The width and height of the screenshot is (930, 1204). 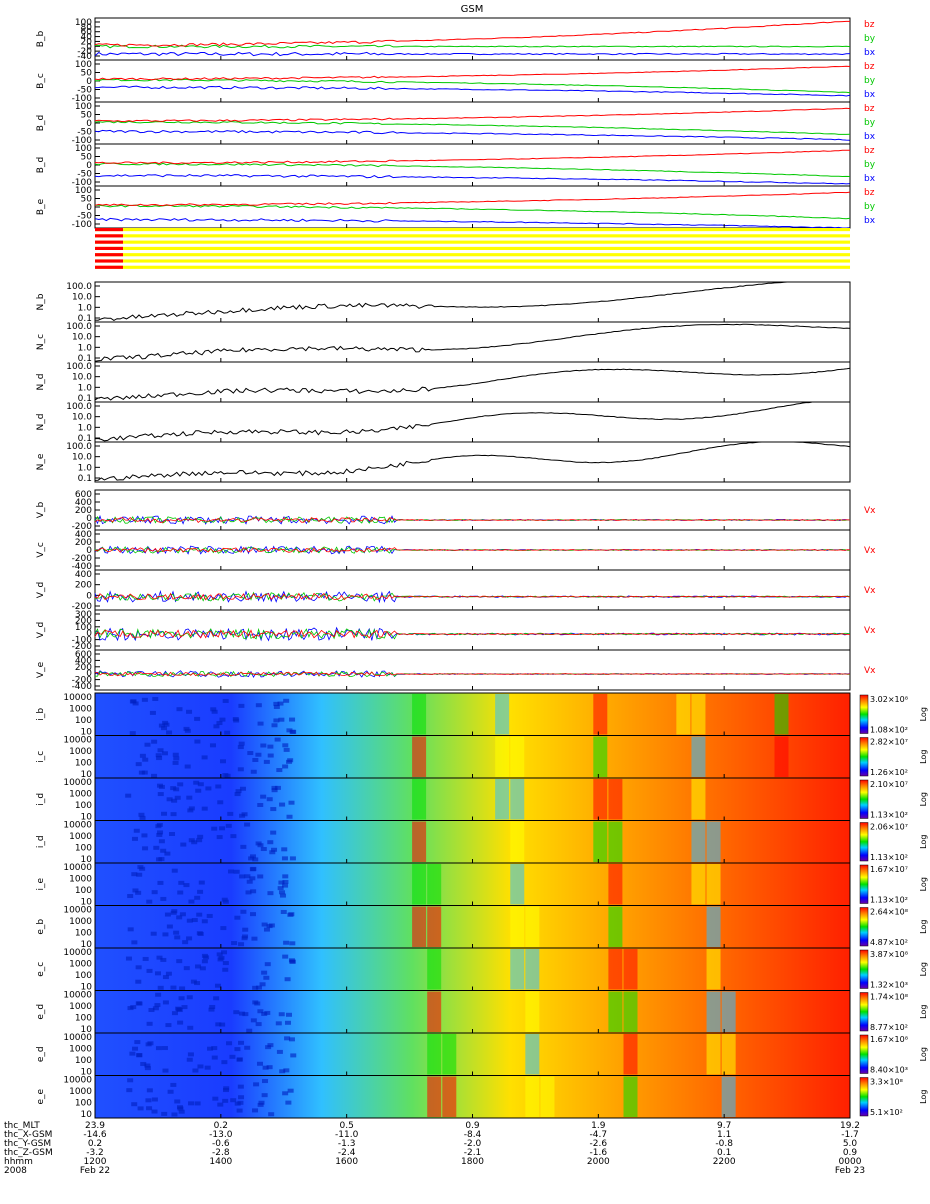 I want to click on orbit-cell: -2.1, so click(x=473, y=1153).